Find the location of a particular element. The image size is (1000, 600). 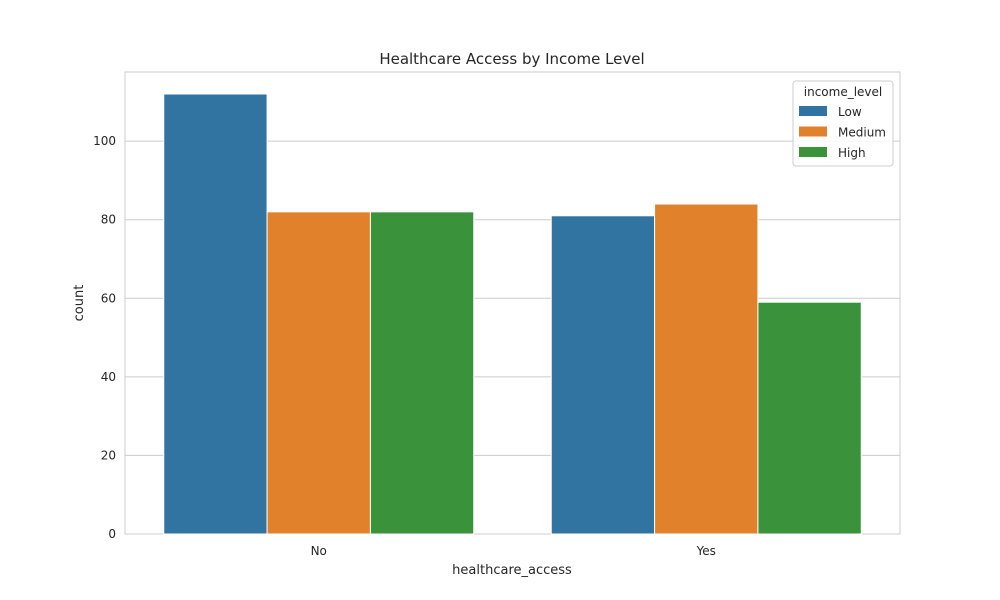

bar-no-medium is located at coordinates (318, 373).